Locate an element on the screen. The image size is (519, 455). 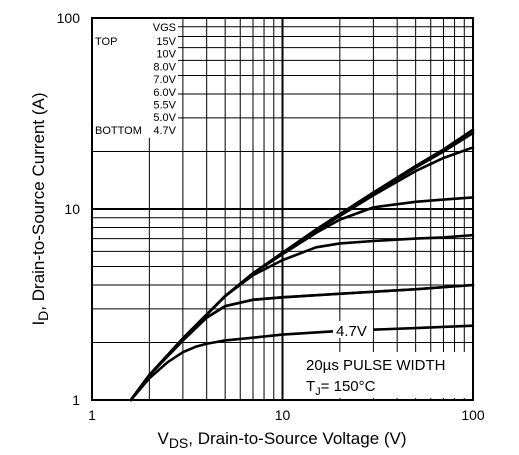
legend-background is located at coordinates (135, 78).